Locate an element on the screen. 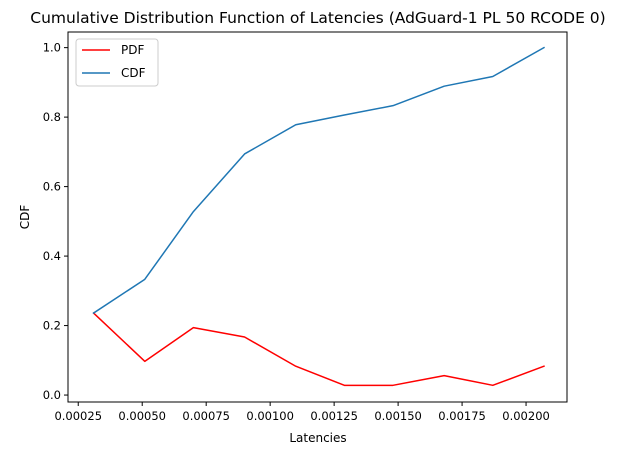 Image resolution: width=635 pixels, height=455 pixels. y-axis: 0.0 0.2 0.4 0.6 0.8 1.0 is located at coordinates (55, 221).